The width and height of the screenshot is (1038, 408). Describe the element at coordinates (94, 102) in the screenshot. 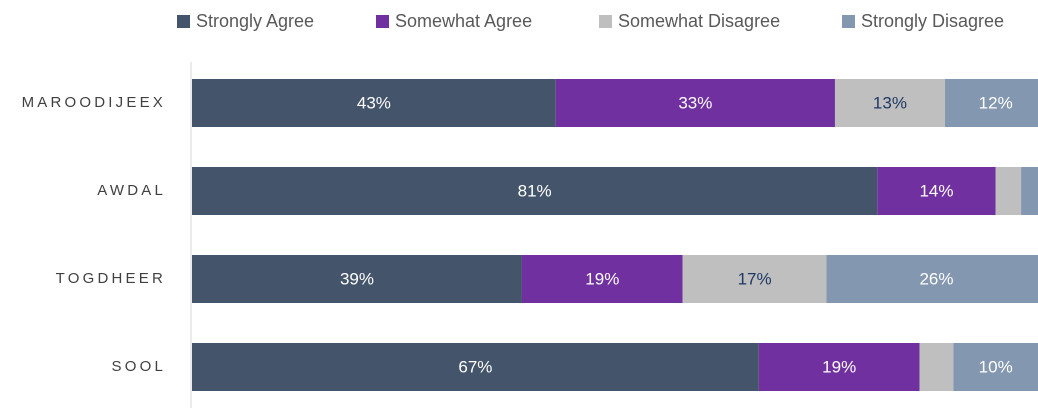

I see `y-tick-label: MAROODIJEEX` at that location.